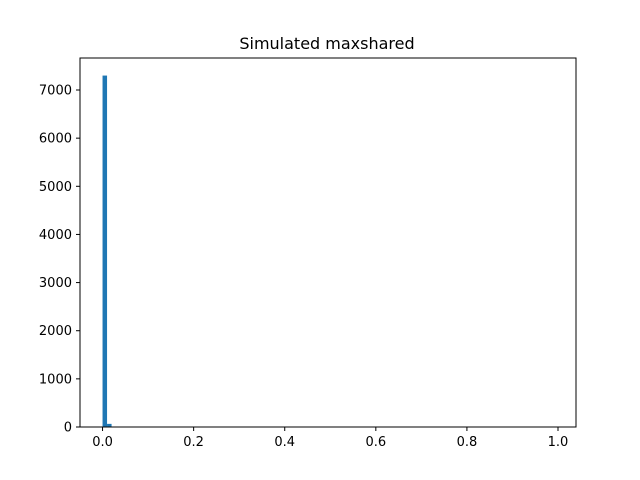 This screenshot has width=640, height=480. Describe the element at coordinates (330, 438) in the screenshot. I see `x-axis: 0.0 0.2 0.4 0.6 0.8 1.0` at that location.